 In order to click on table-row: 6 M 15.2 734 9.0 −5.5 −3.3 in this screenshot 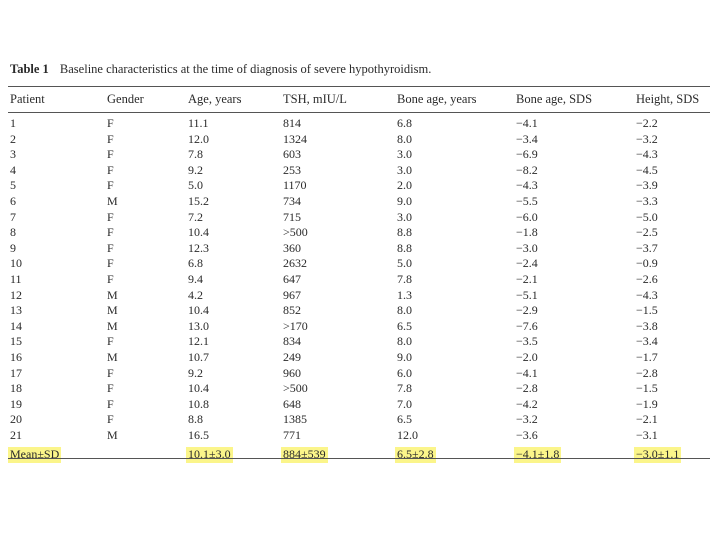, I will do `click(360, 202)`.